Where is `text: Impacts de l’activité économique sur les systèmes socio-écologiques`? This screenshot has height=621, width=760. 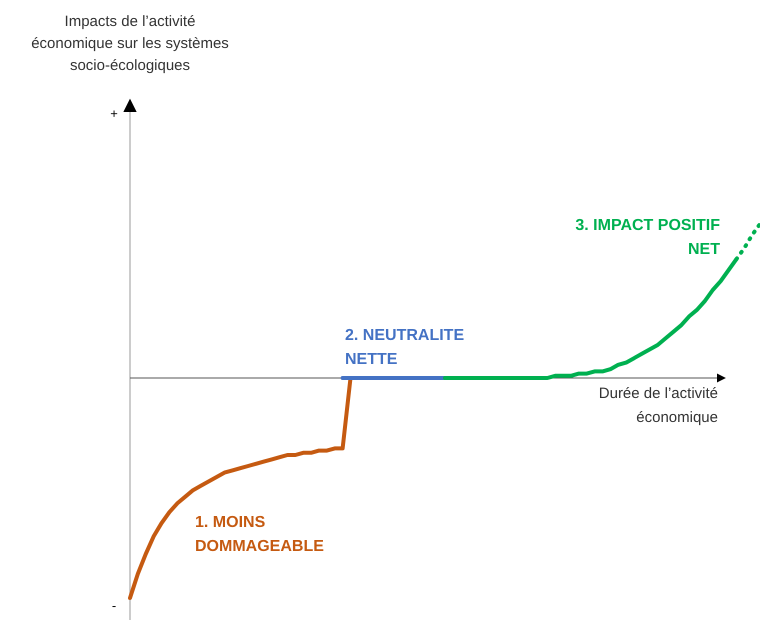 text: Impacts de l’activité économique sur les systèmes socio-écologiques is located at coordinates (130, 43).